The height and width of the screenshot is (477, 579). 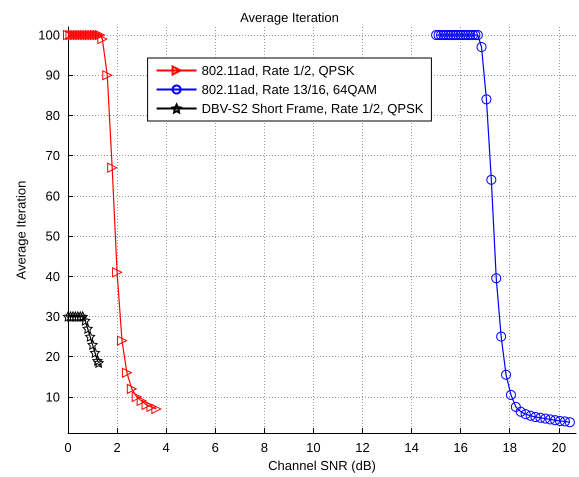 I want to click on y-tick-label: 100, so click(x=49, y=35).